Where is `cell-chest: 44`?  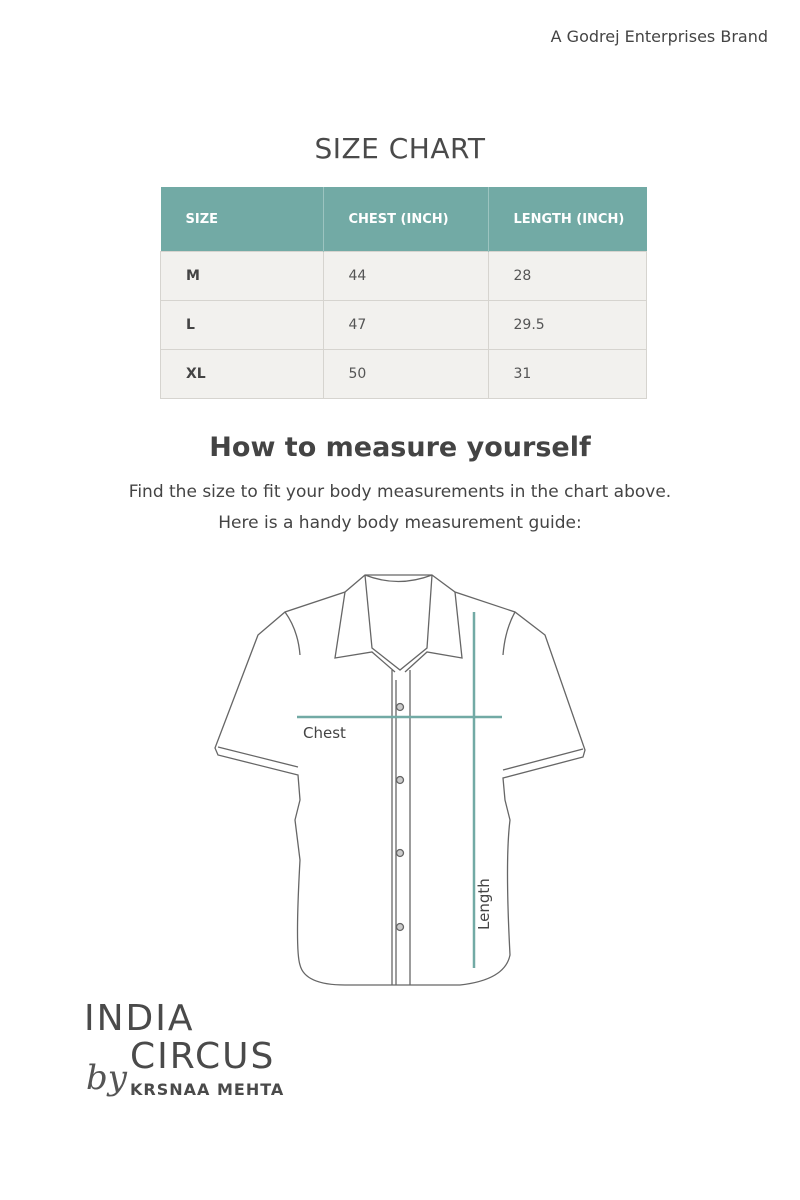
cell-chest: 44 is located at coordinates (405, 276).